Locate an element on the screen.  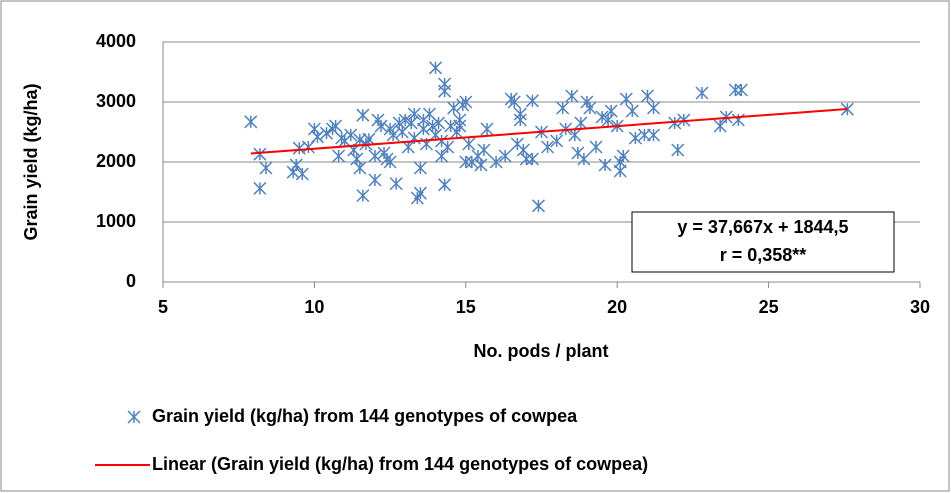
y-tick-label: 1000 is located at coordinates (116, 221).